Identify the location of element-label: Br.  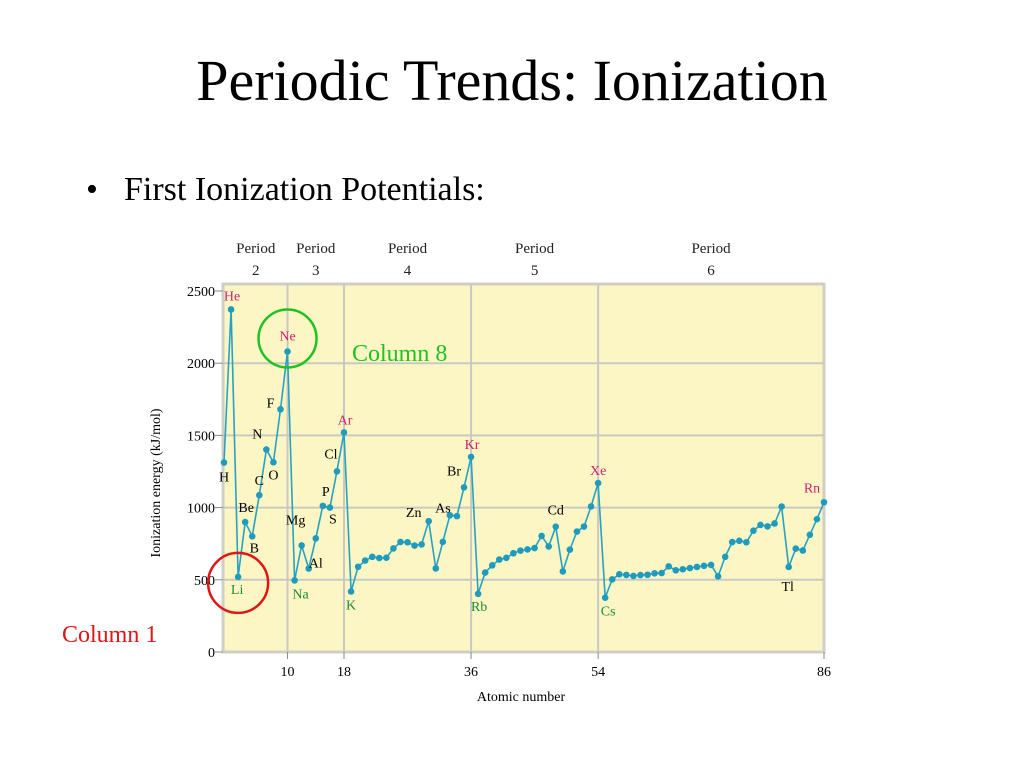
(454, 471).